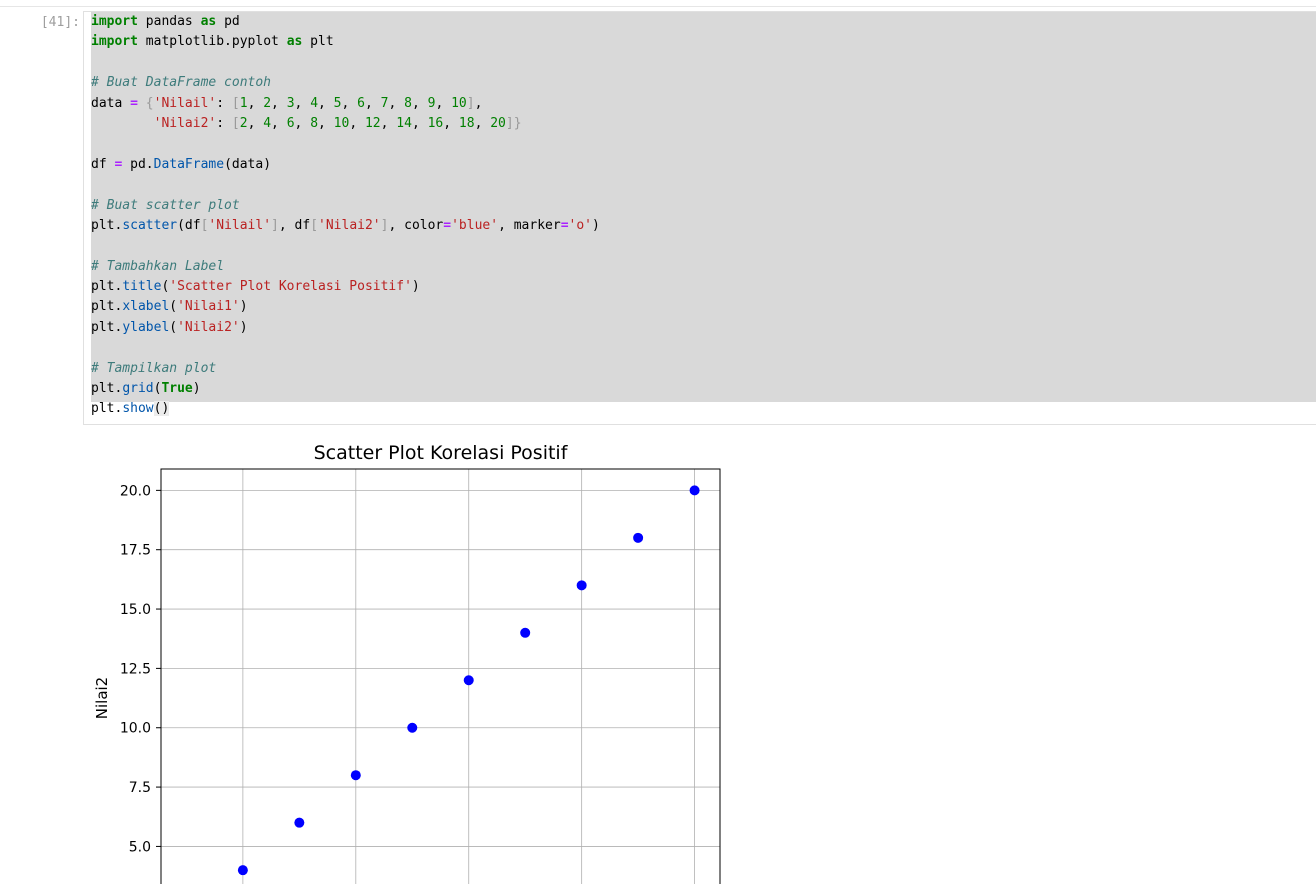  I want to click on top-divider, so click(658, 6).